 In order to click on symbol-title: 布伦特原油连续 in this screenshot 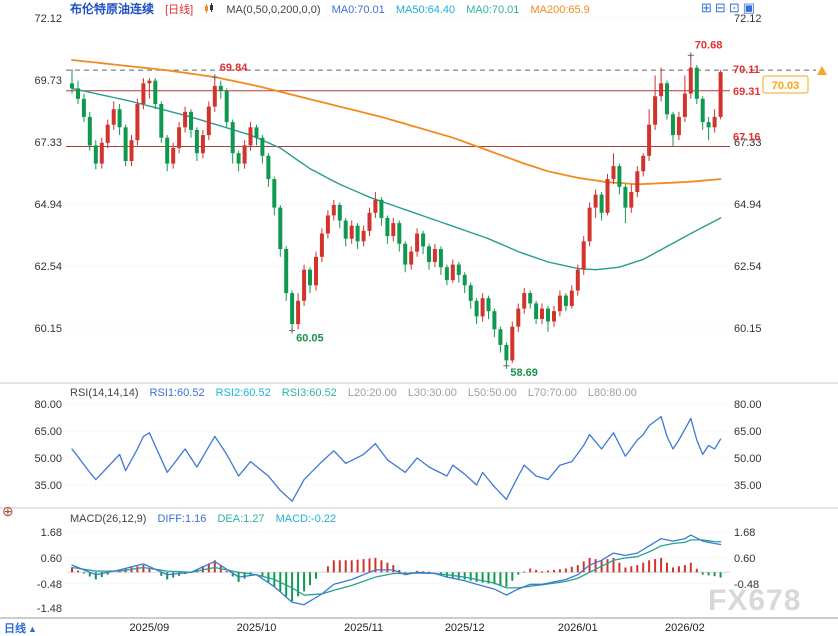, I will do `click(112, 9)`.